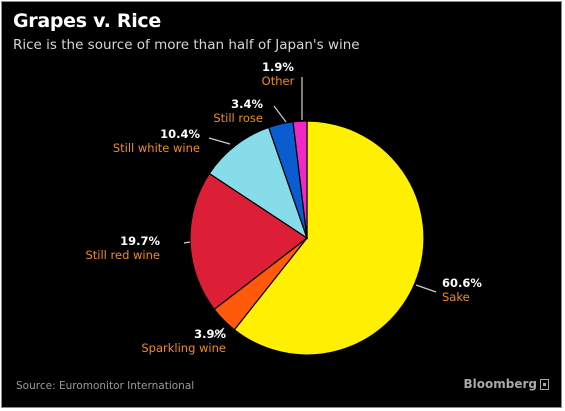  Describe the element at coordinates (105, 386) in the screenshot. I see `source-note: Source: Euromonitor International` at that location.